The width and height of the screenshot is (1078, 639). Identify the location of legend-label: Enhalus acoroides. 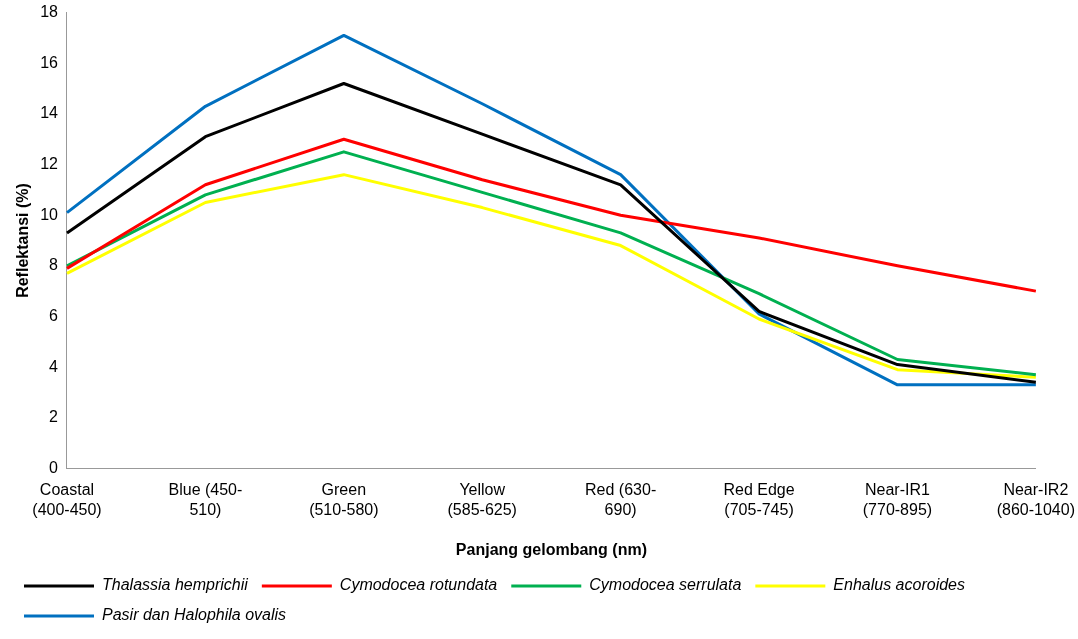
(899, 585).